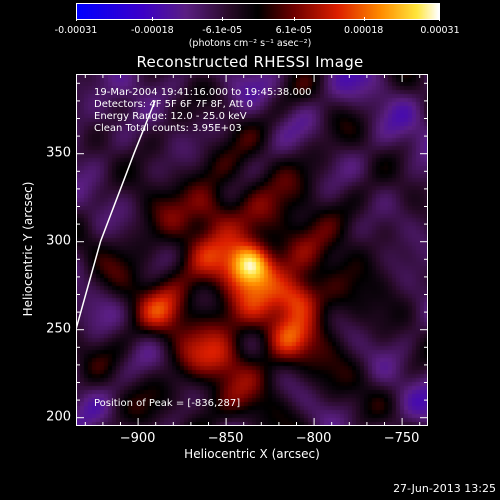 This screenshot has width=500, height=500. Describe the element at coordinates (222, 30) in the screenshot. I see `colorbar-tick-label: -6.1e-05` at that location.